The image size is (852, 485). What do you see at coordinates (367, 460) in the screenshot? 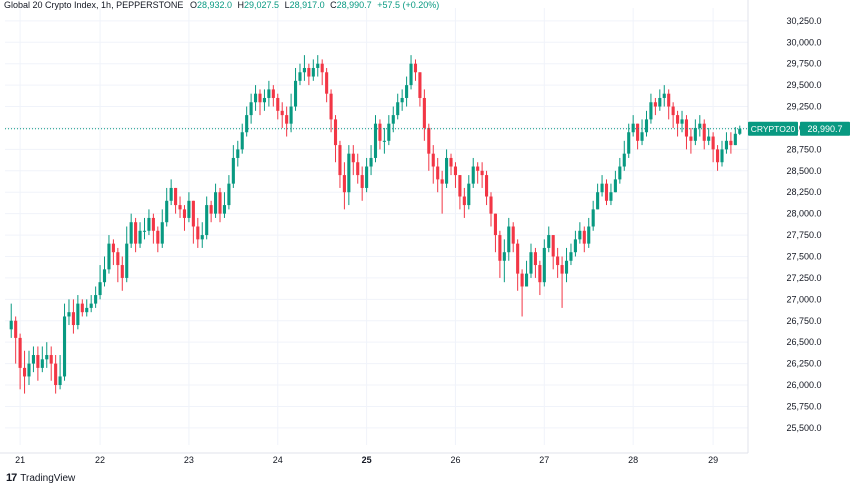
I see `x-tick-label: 25` at bounding box center [367, 460].